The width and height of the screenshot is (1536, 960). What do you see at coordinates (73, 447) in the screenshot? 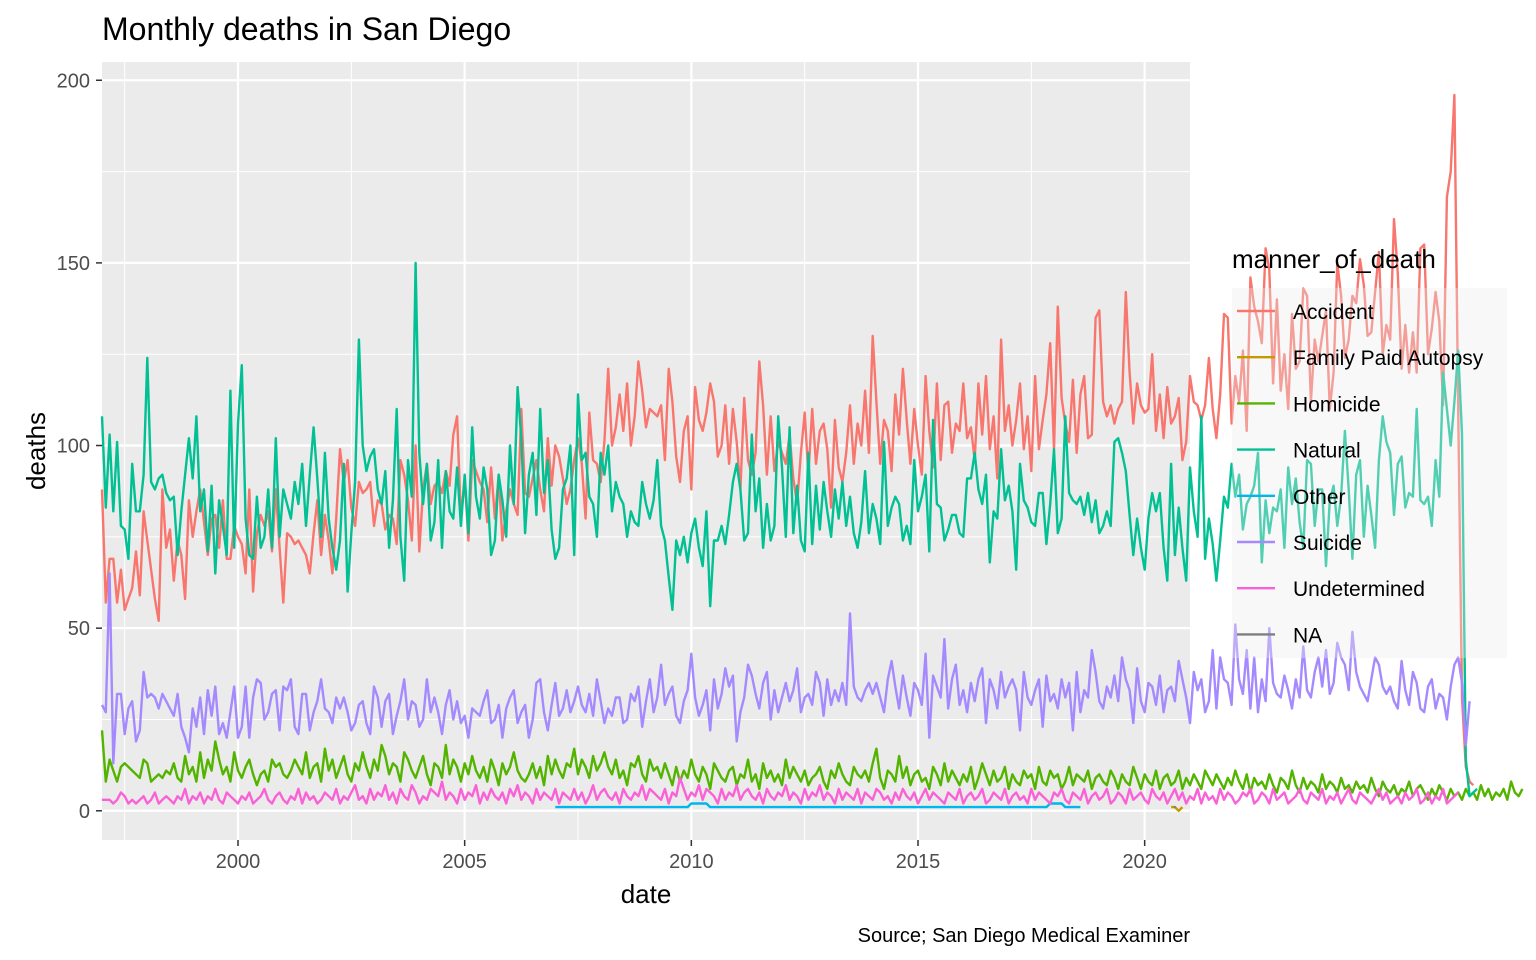
I see `y-tick-label: 100` at bounding box center [73, 447].